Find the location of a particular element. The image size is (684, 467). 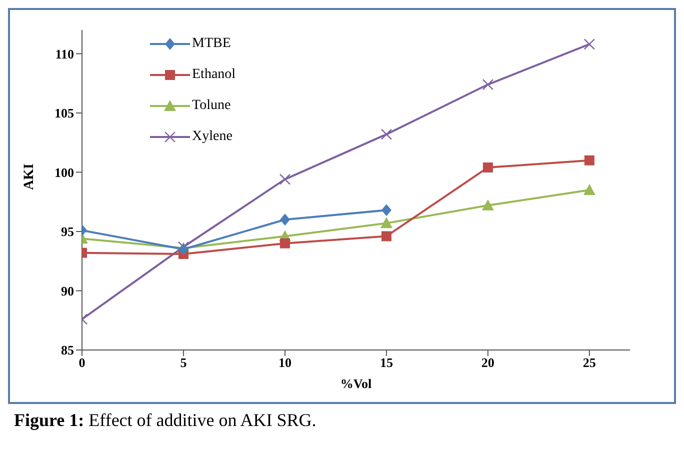

y-axis-title: AKI is located at coordinates (29, 177).